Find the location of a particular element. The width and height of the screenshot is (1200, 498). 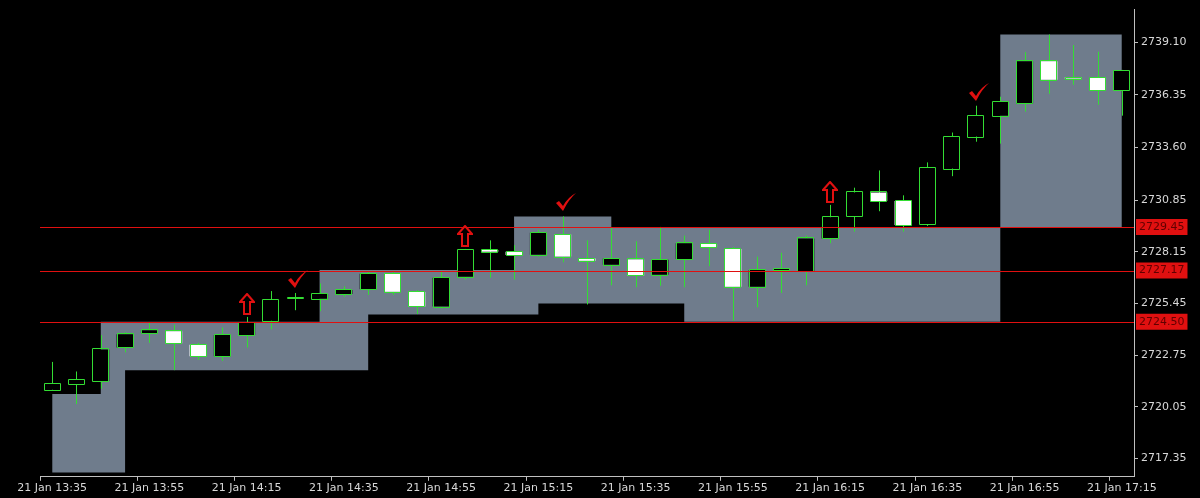

x-tick-label: 21 Jan 15:55 is located at coordinates (733, 488).